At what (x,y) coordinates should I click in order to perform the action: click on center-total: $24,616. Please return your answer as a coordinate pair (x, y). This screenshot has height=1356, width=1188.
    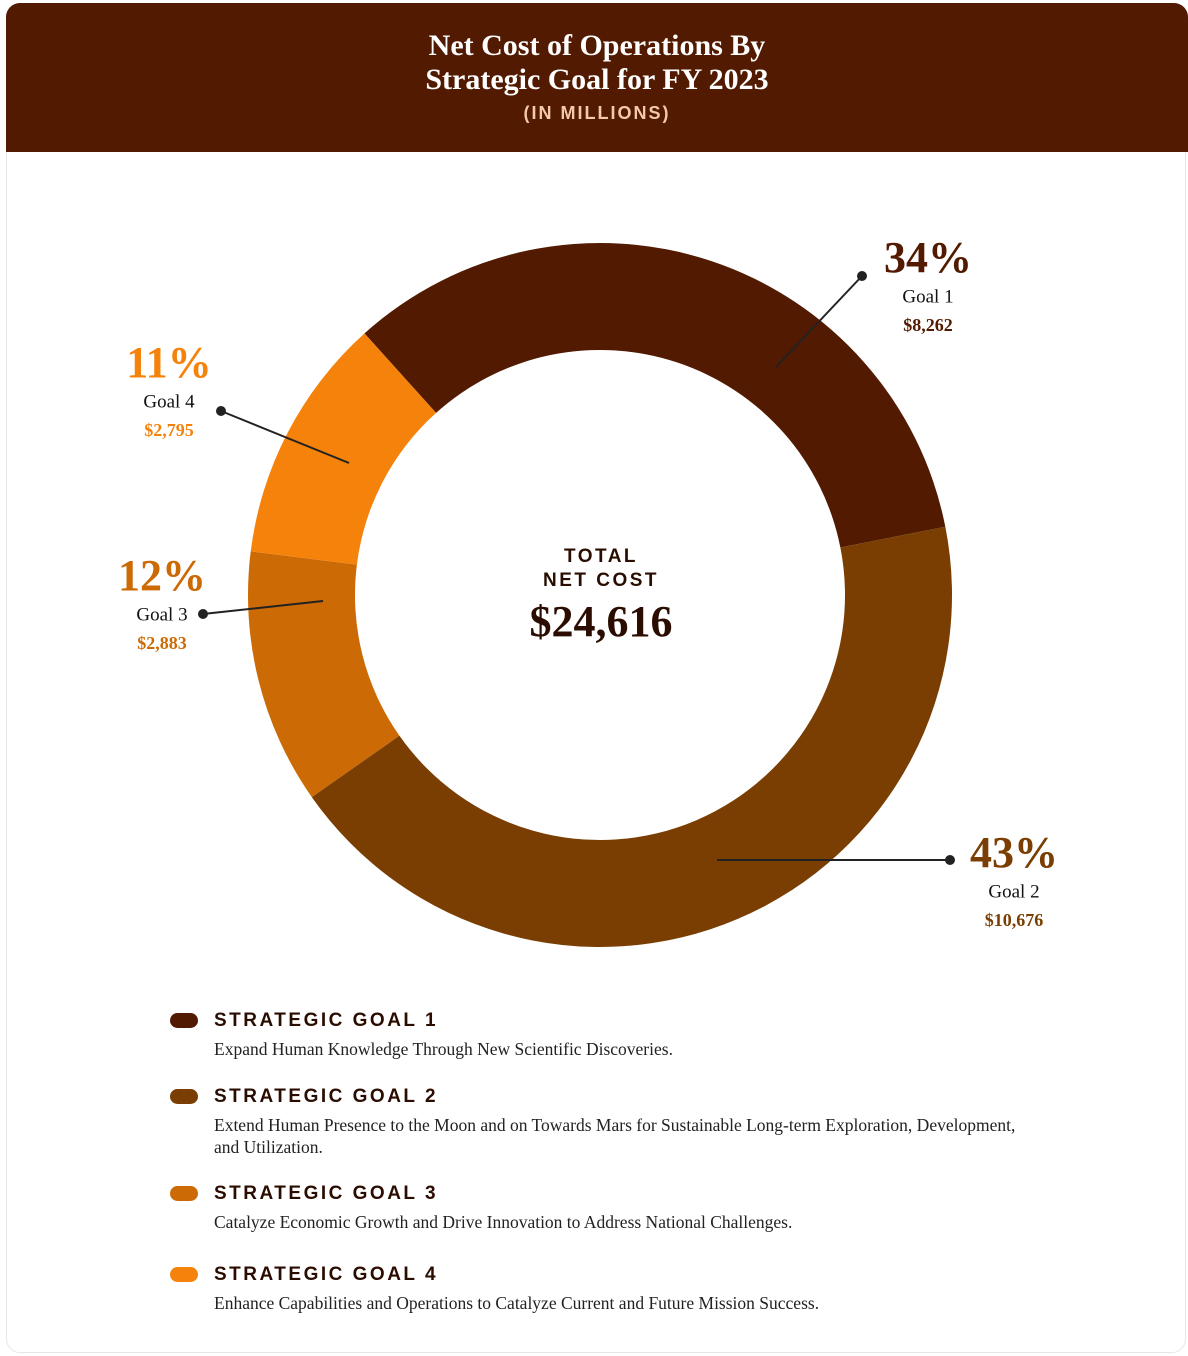
    Looking at the image, I should click on (601, 621).